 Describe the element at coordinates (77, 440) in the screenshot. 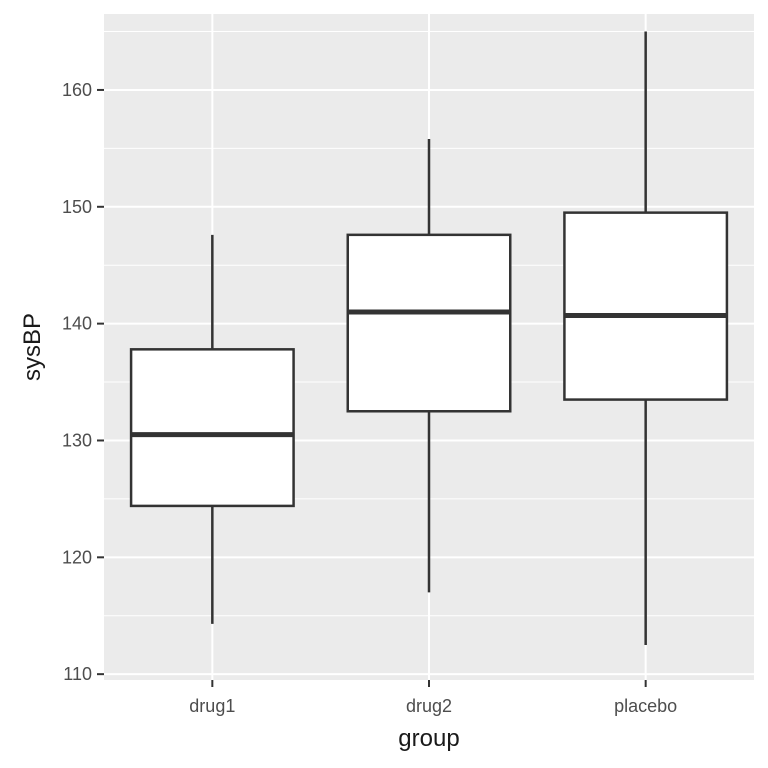

I see `y-tick-label: 130` at that location.